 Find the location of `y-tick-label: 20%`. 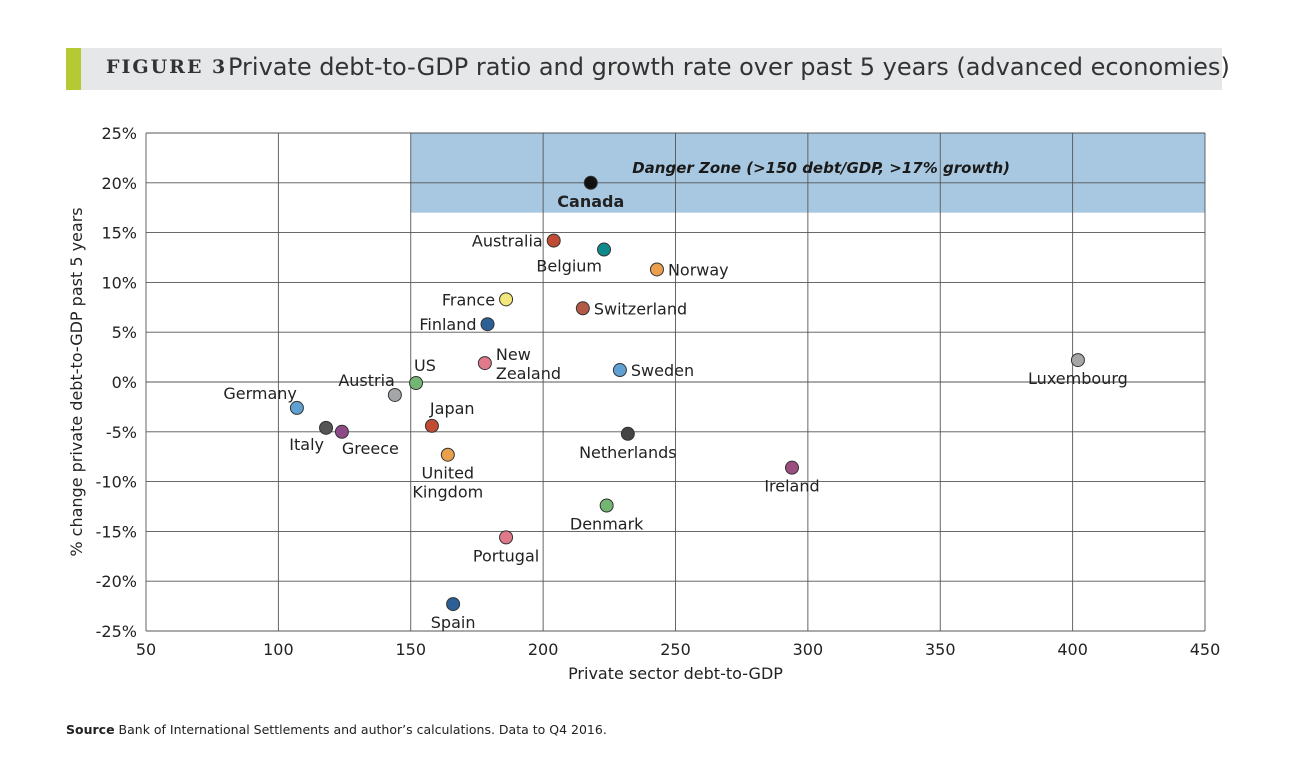

y-tick-label: 20% is located at coordinates (119, 183).